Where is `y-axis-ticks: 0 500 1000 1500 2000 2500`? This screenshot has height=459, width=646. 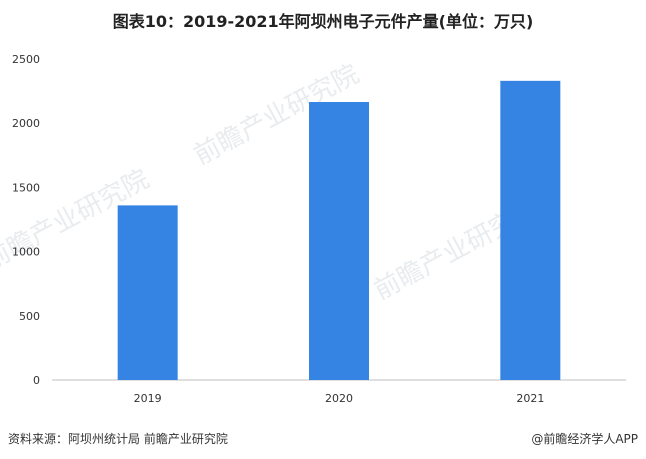
y-axis-ticks: 0 500 1000 1500 2000 2500 is located at coordinates (26, 220).